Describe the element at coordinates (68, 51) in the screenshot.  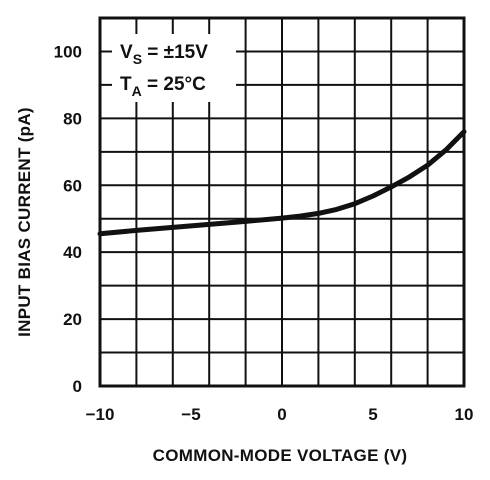
I see `y-tick-label: 100` at that location.